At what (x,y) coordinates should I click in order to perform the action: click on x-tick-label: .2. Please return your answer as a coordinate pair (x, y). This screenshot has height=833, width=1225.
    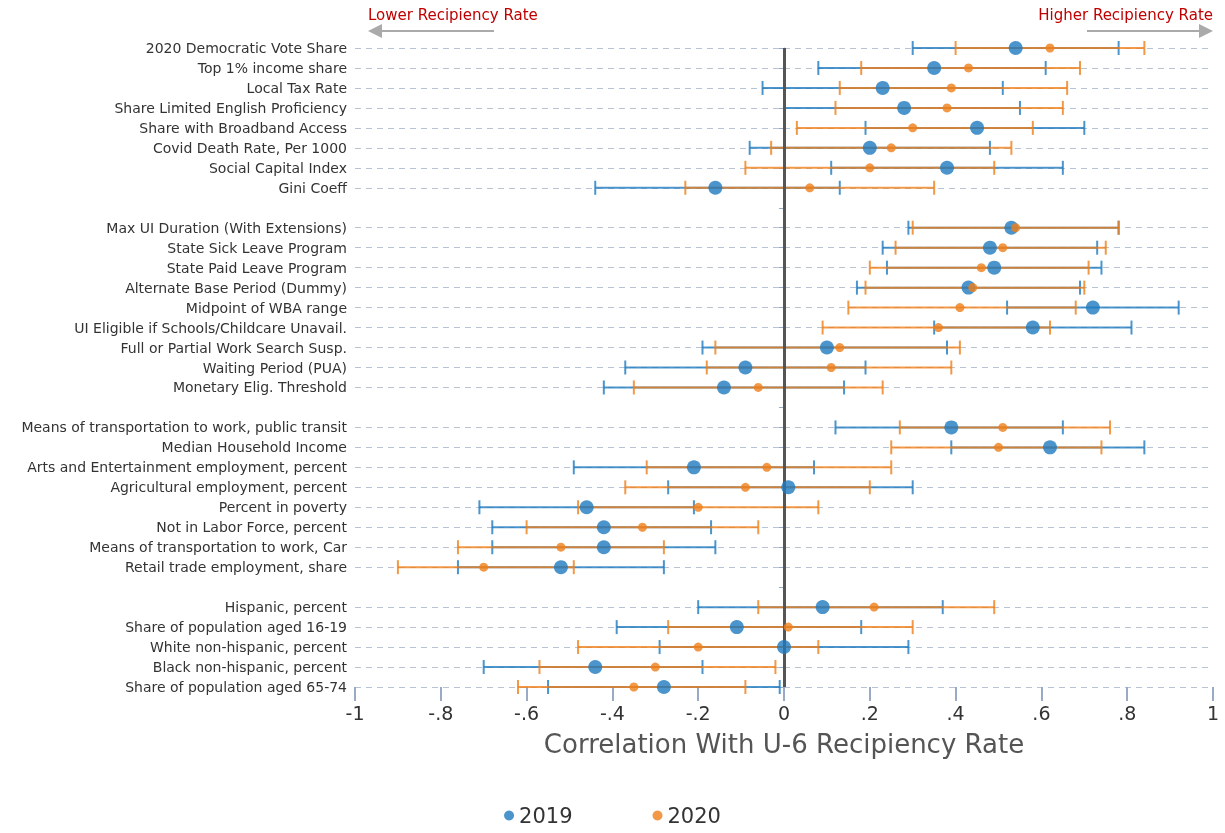
    Looking at the image, I should click on (869, 712).